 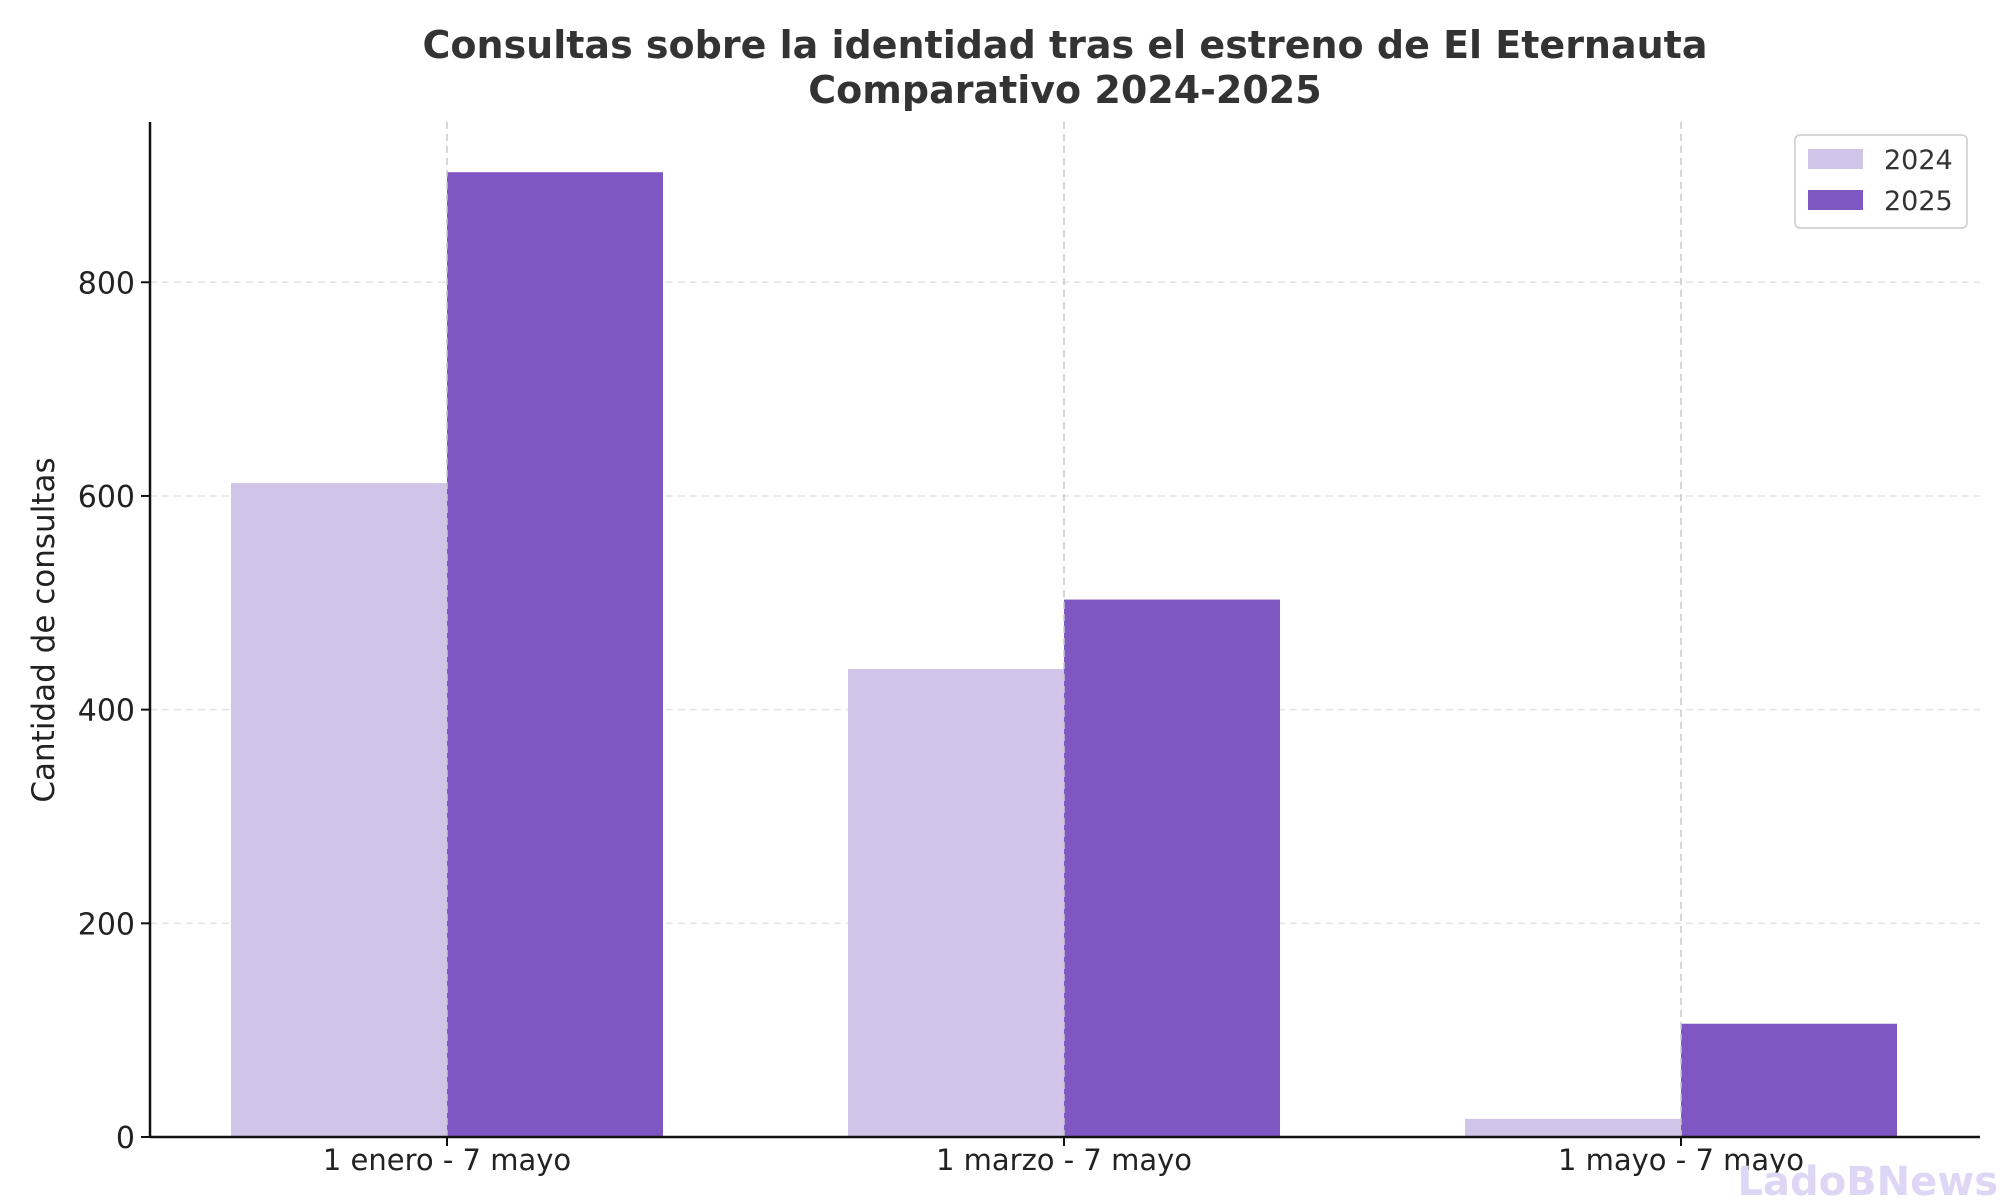 What do you see at coordinates (1835, 159) in the screenshot?
I see `legend-swatch-2024` at bounding box center [1835, 159].